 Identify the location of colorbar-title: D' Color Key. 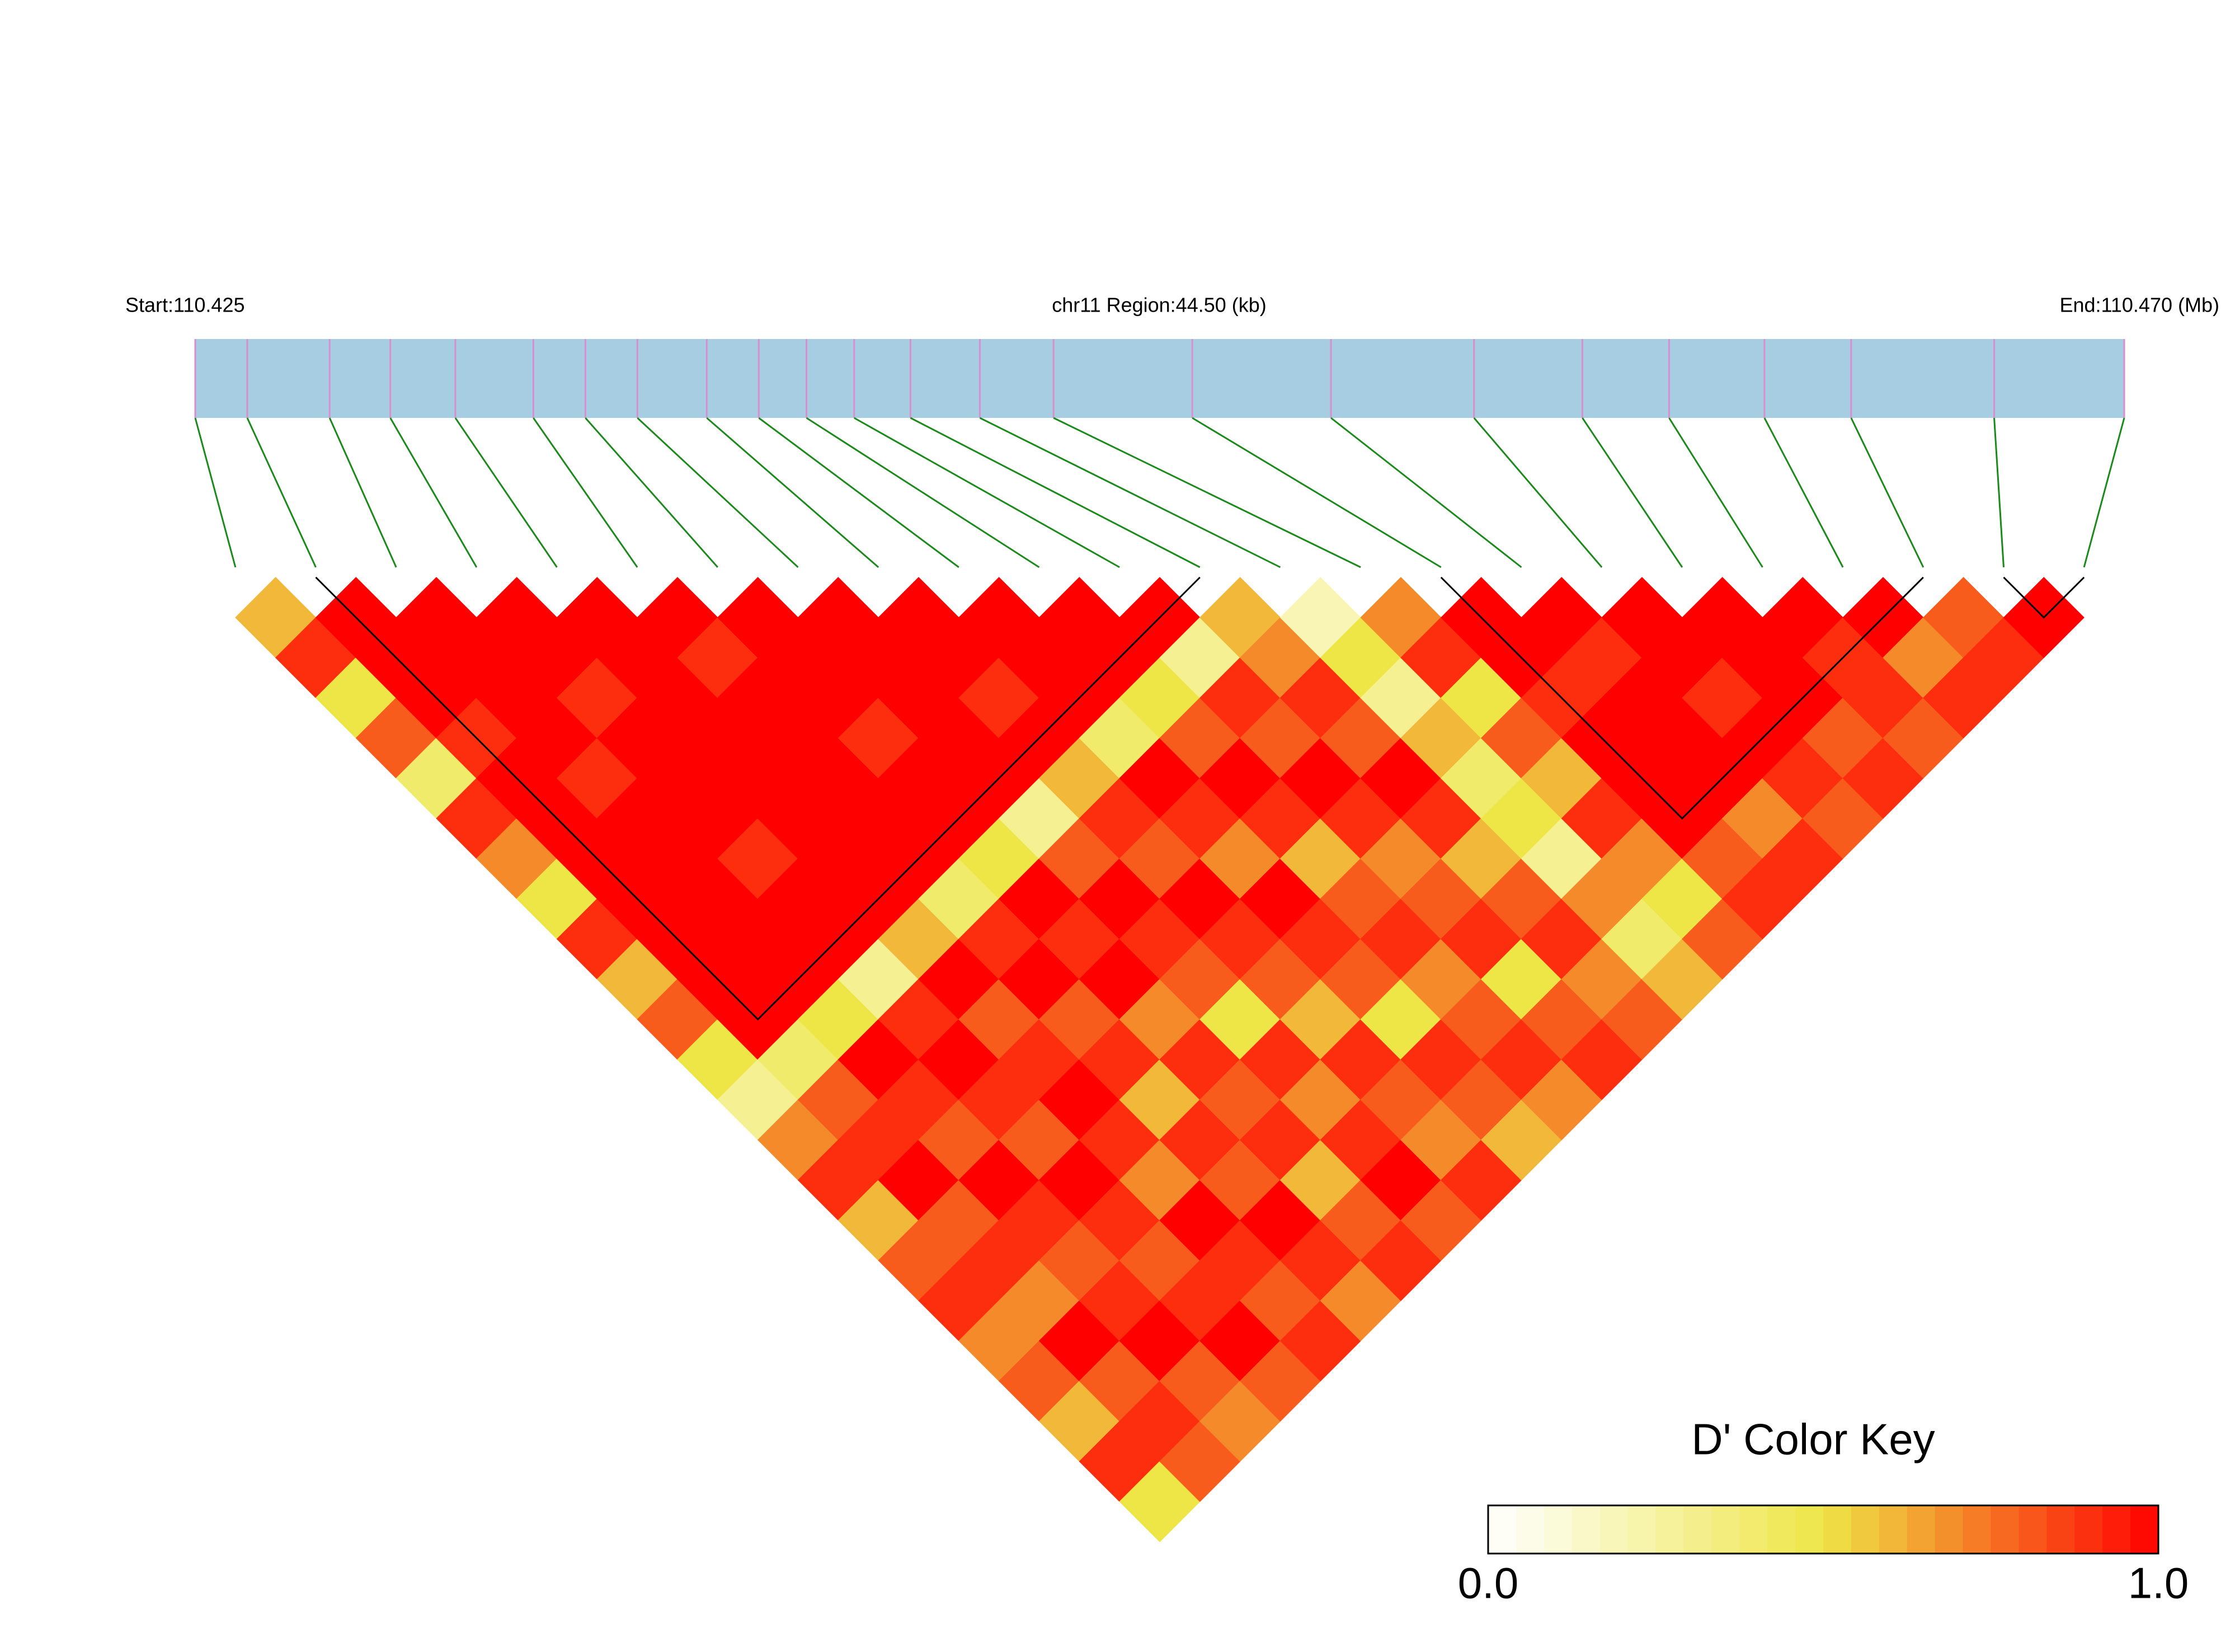
(1813, 1439).